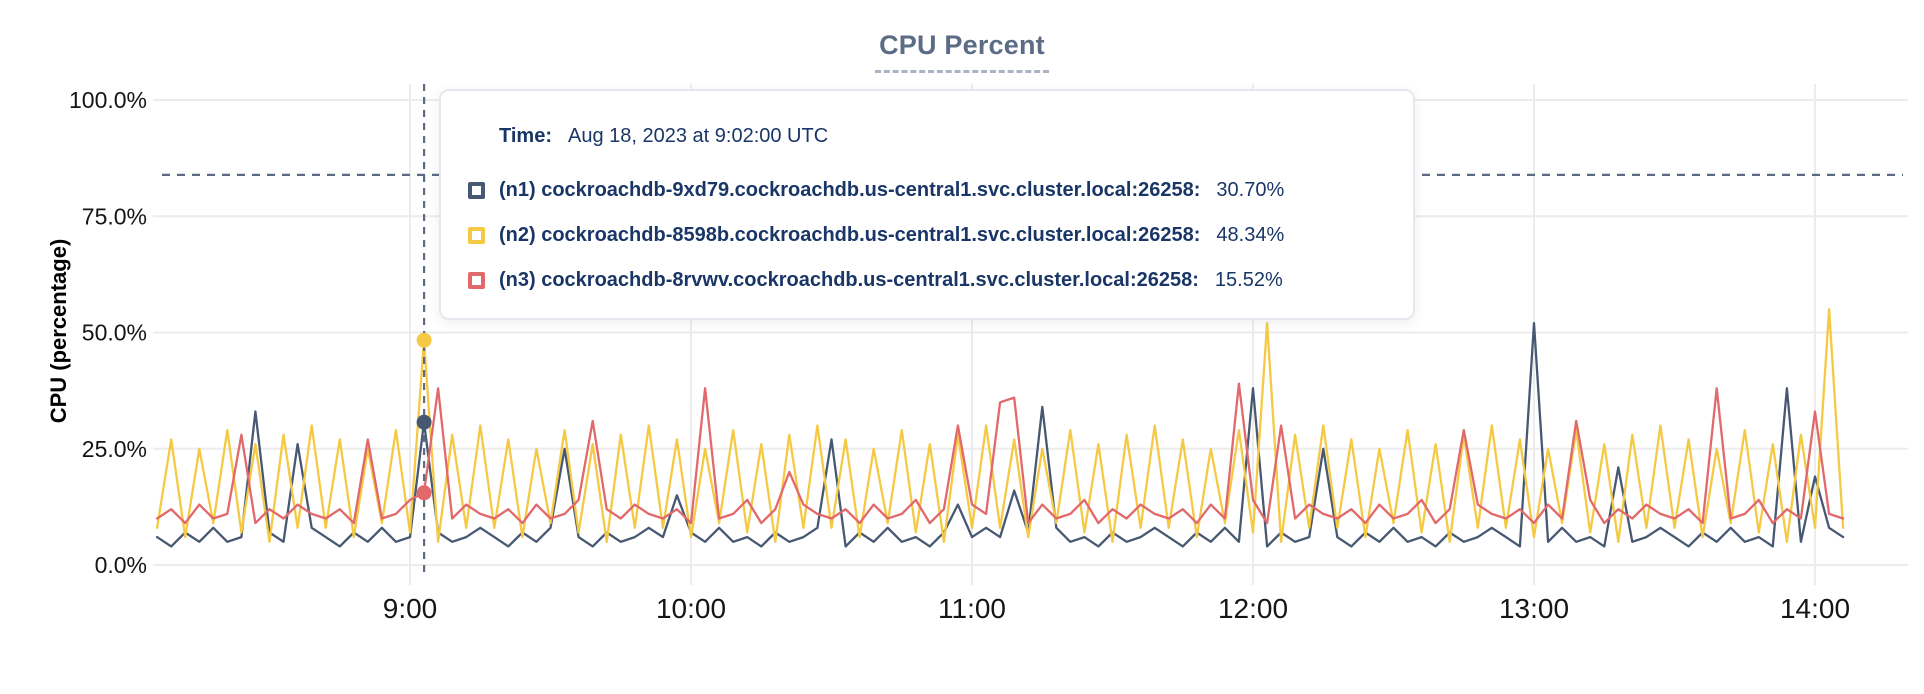 The width and height of the screenshot is (1924, 694). Describe the element at coordinates (1534, 608) in the screenshot. I see `svg-text: 13:00` at that location.